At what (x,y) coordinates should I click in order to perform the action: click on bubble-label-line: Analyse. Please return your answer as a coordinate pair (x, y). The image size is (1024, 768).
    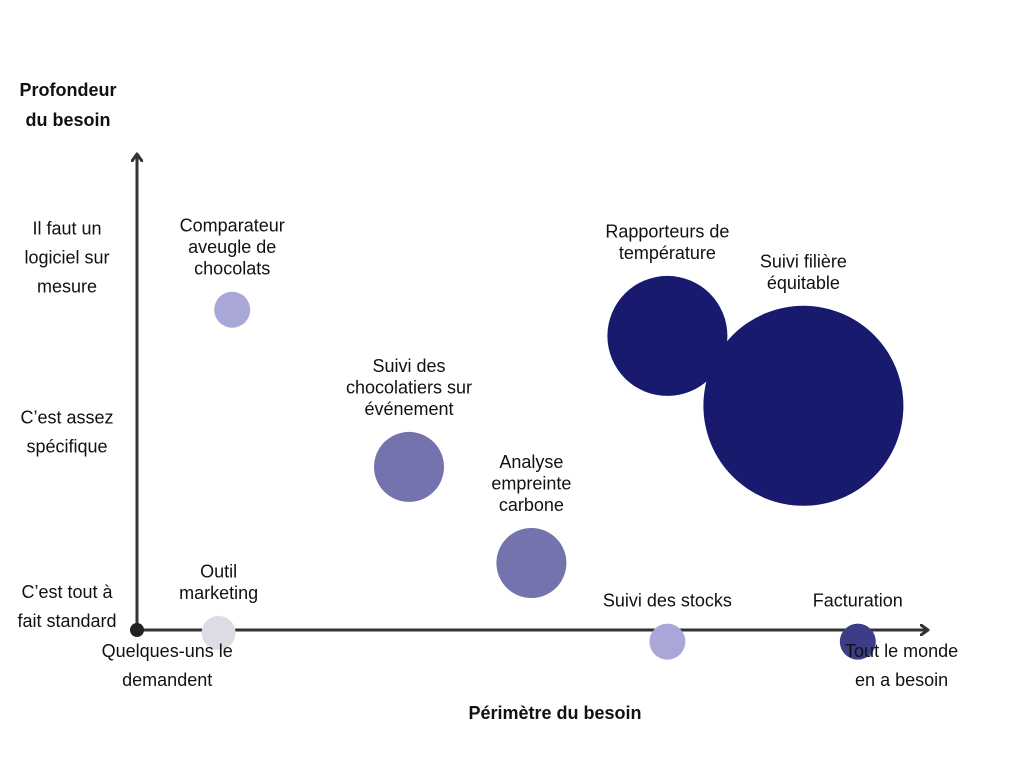
    Looking at the image, I should click on (531, 462).